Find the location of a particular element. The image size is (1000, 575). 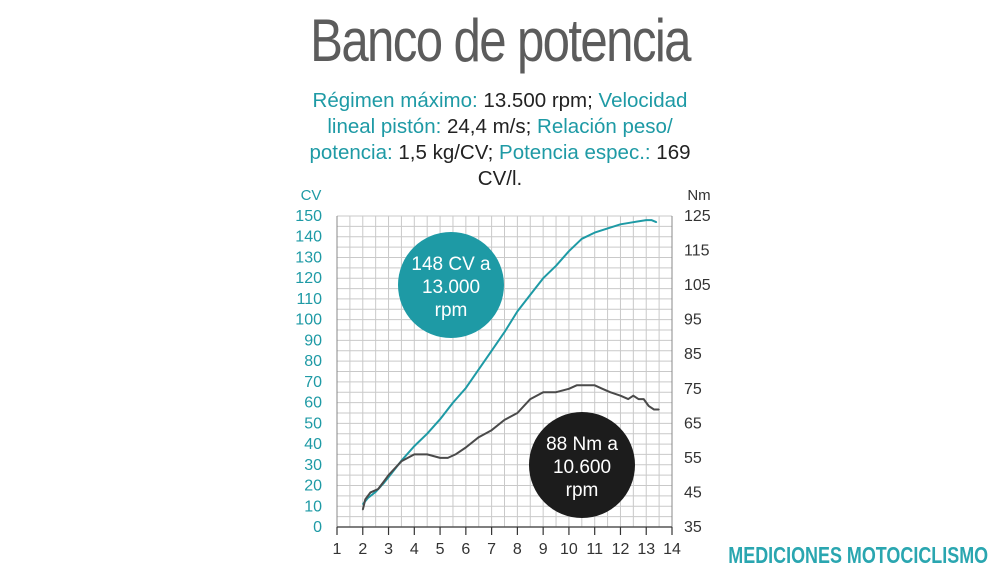

subtitle-value-4: 169 CV/l. is located at coordinates (584, 165).